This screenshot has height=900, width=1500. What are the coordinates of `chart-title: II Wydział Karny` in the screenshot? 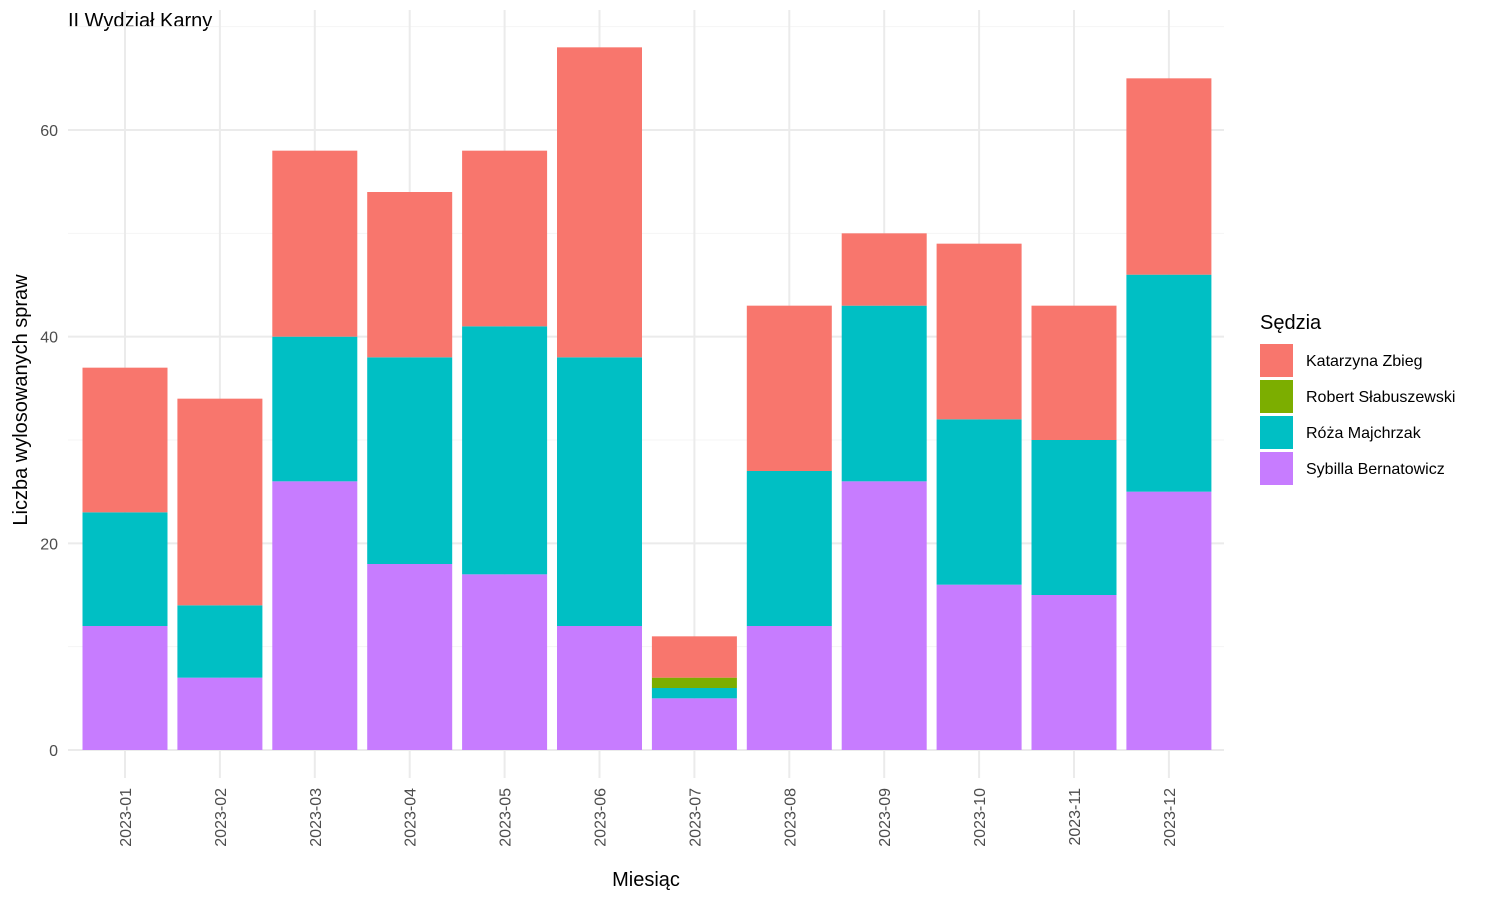 It's located at (140, 21).